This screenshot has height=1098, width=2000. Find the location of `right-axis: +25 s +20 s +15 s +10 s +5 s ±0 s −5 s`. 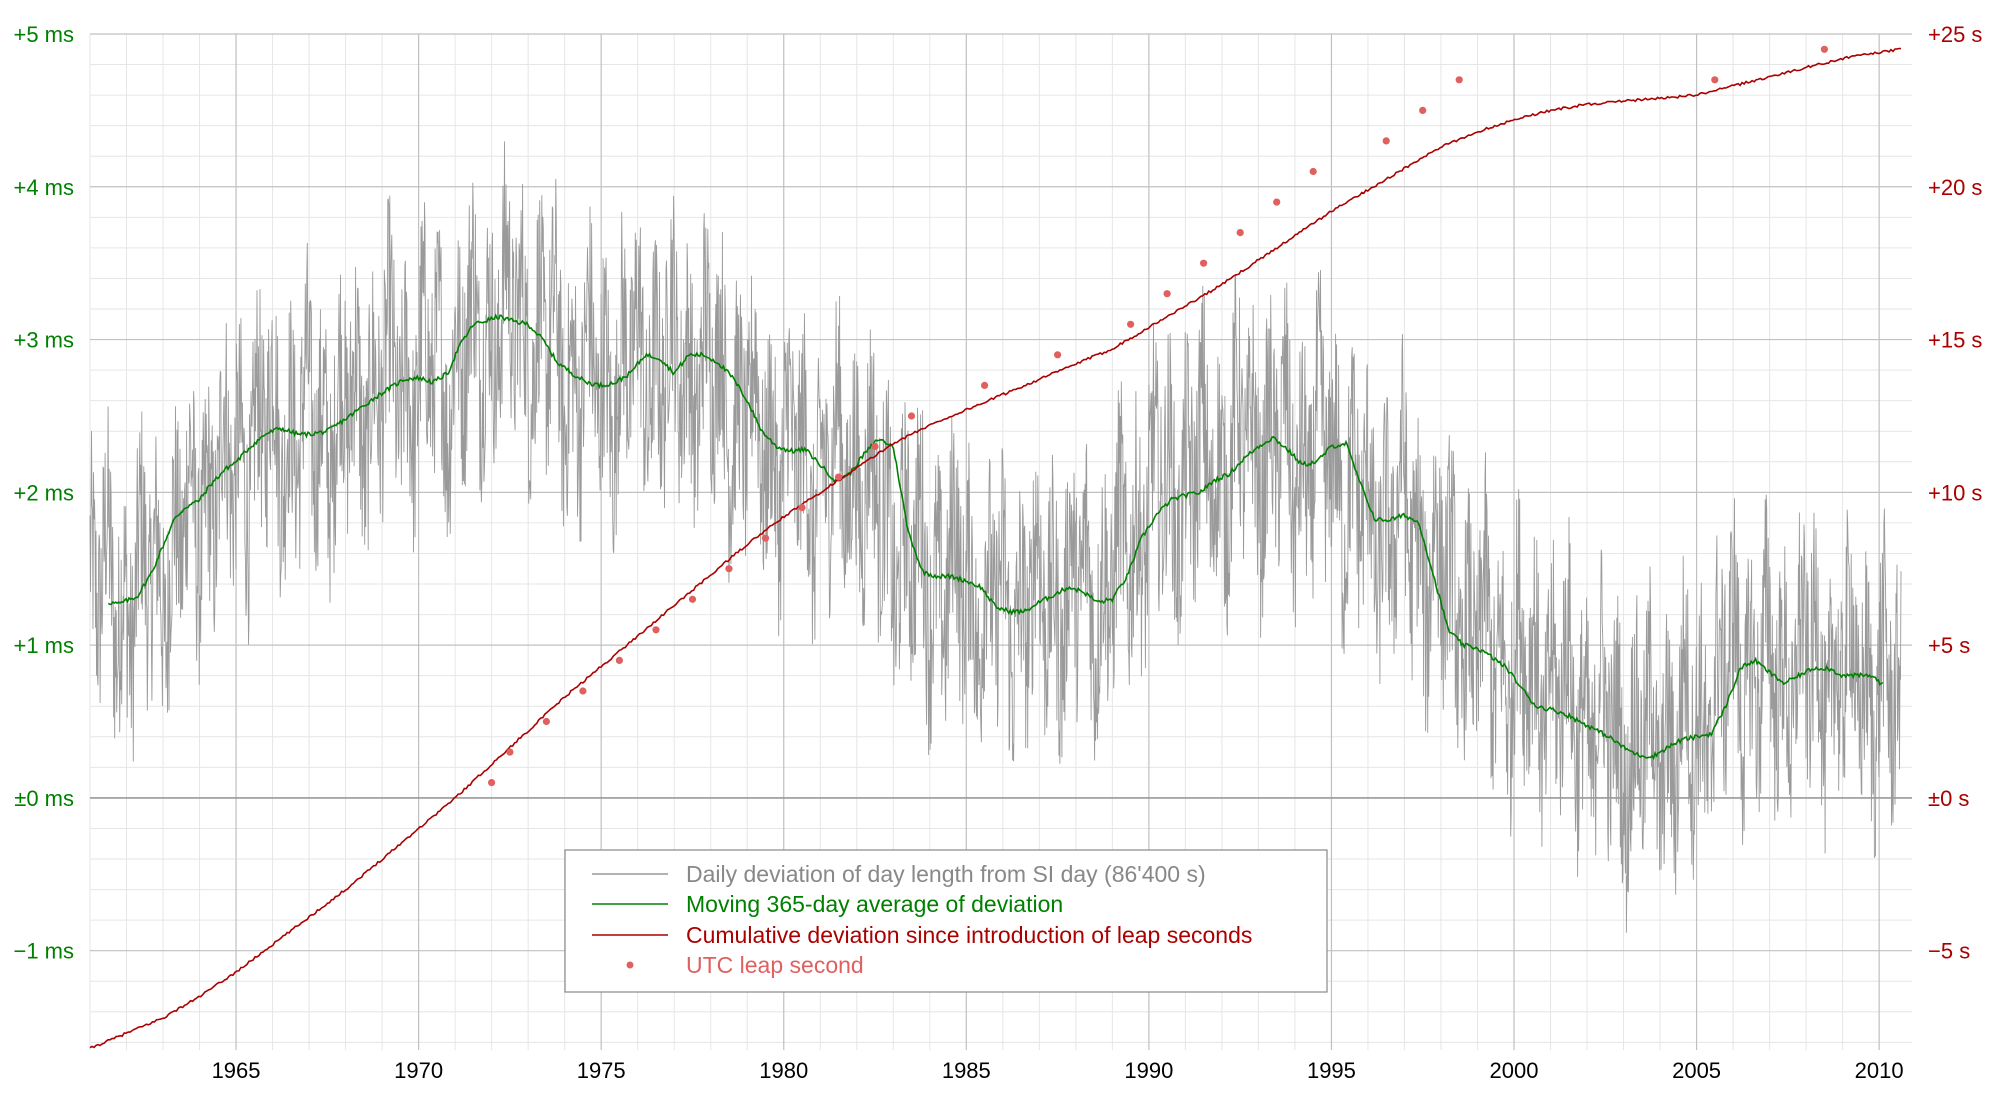

right-axis: +25 s +20 s +15 s +10 s +5 s ±0 s −5 s is located at coordinates (1955, 493).